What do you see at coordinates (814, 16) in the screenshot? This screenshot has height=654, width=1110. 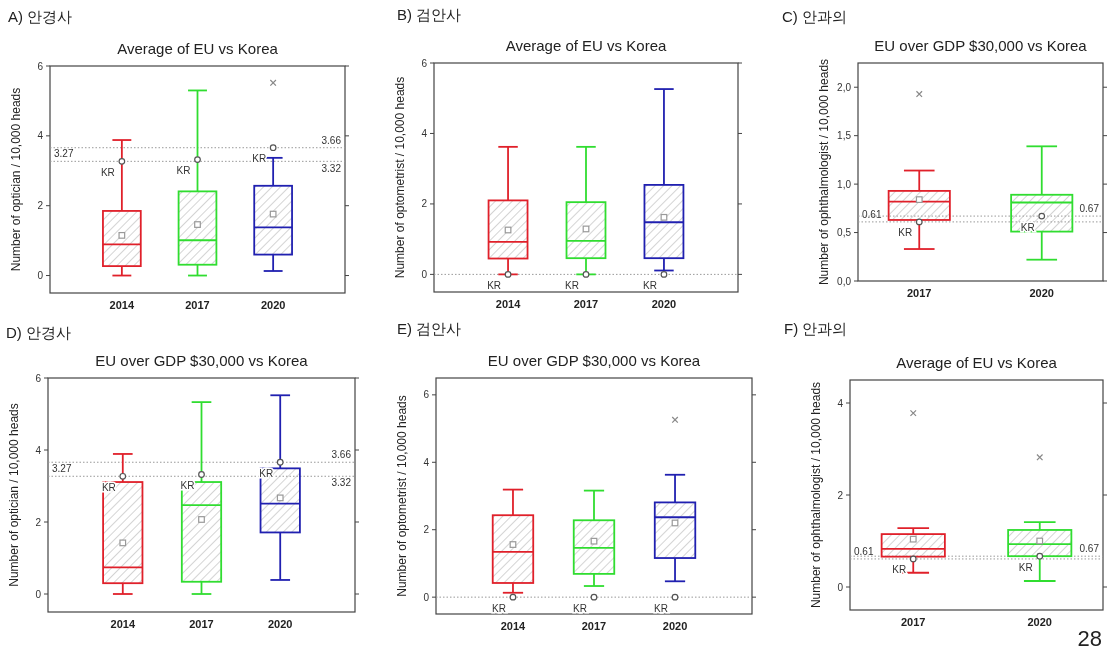 I see `chart-title: C) 안과의` at bounding box center [814, 16].